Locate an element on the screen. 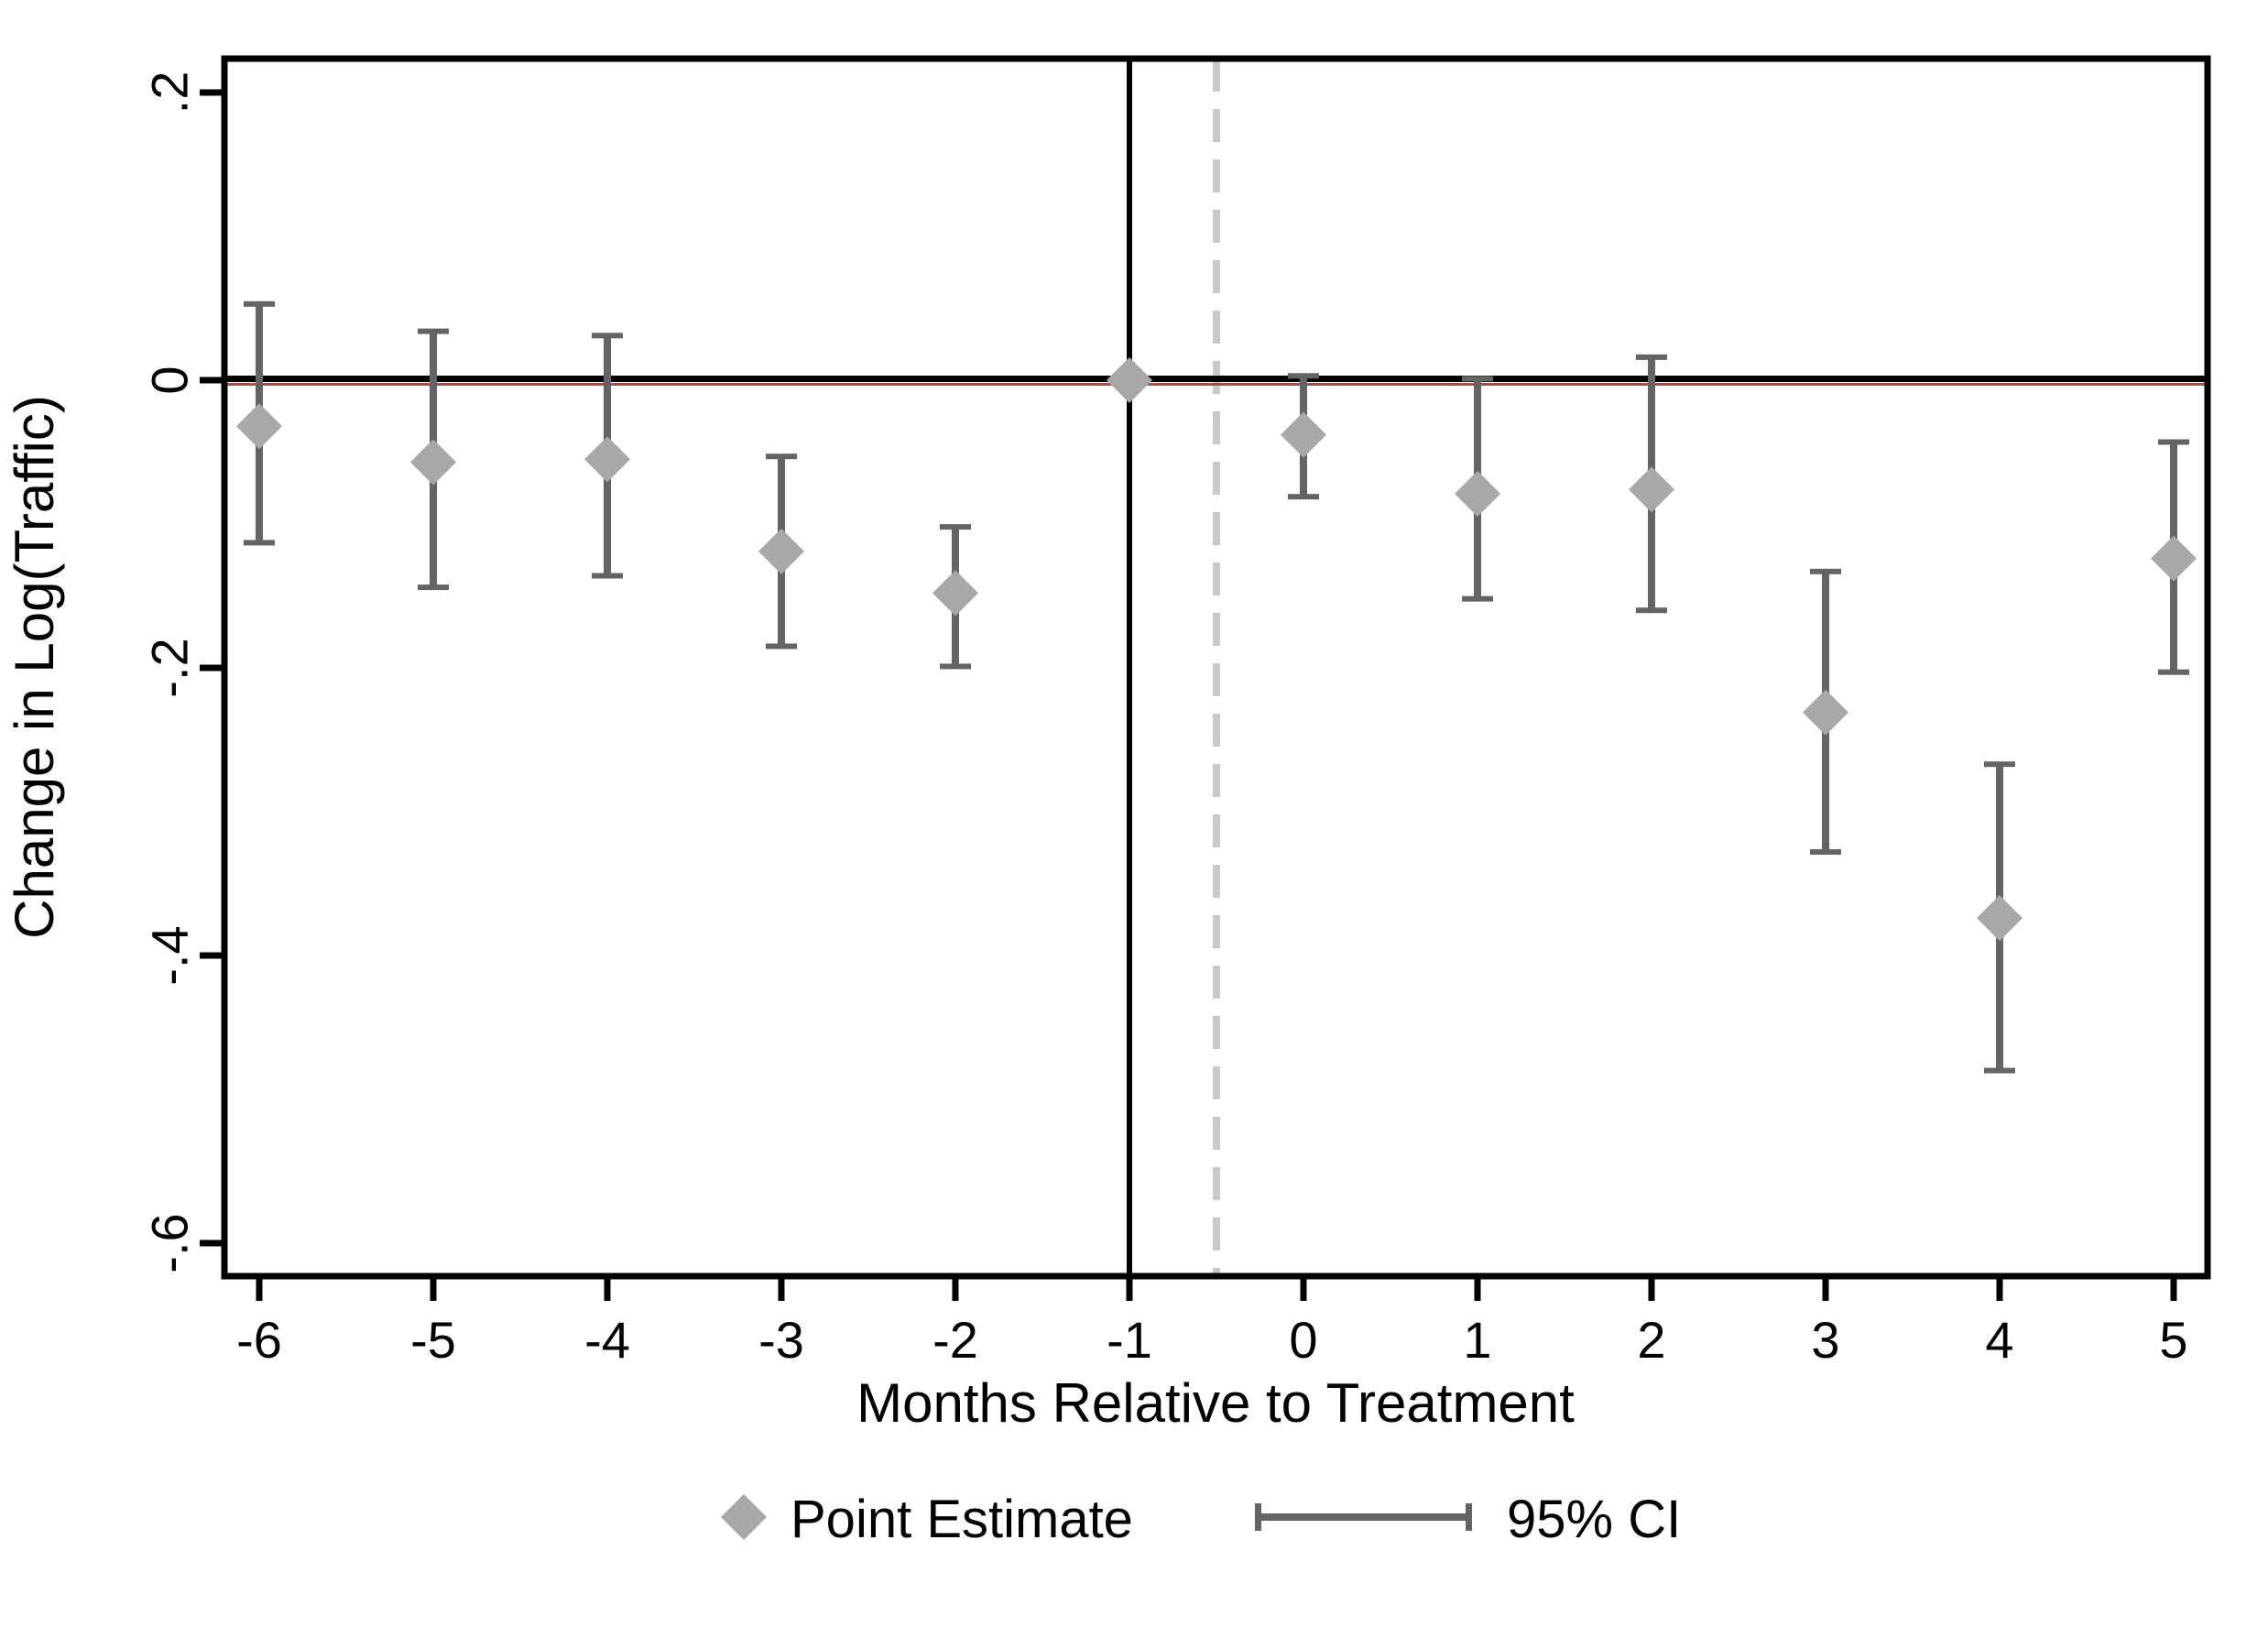  x-tick-label: -5 is located at coordinates (433, 1340).